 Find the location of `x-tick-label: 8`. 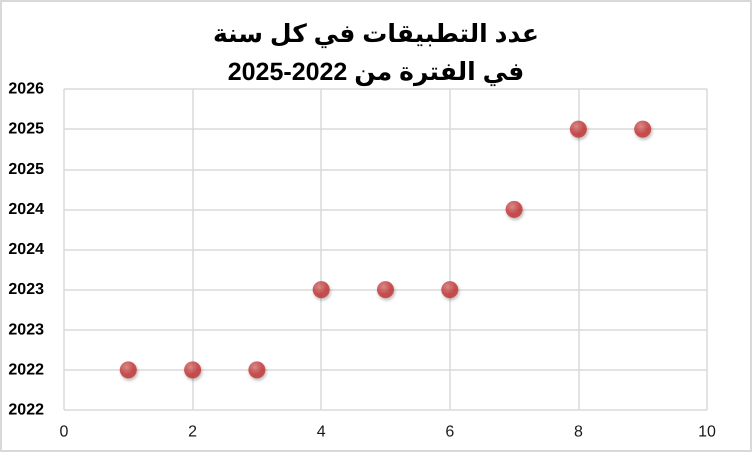

x-tick-label: 8 is located at coordinates (578, 432).